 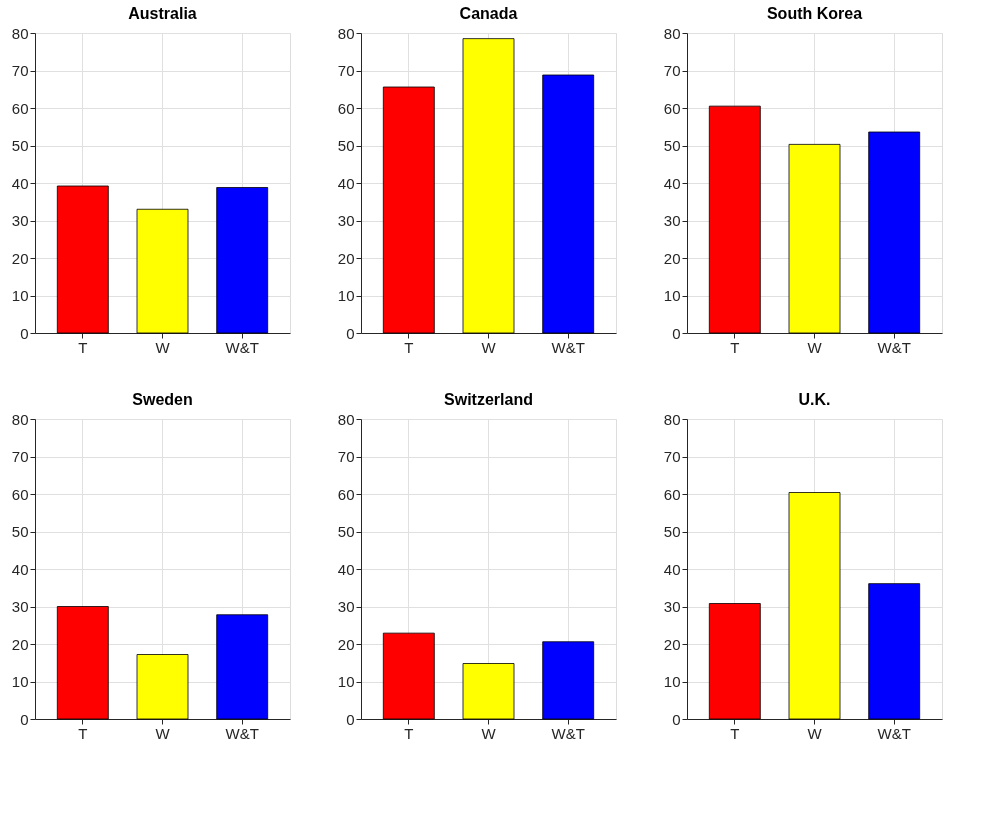 I want to click on chart-title: Australia, so click(x=162, y=13).